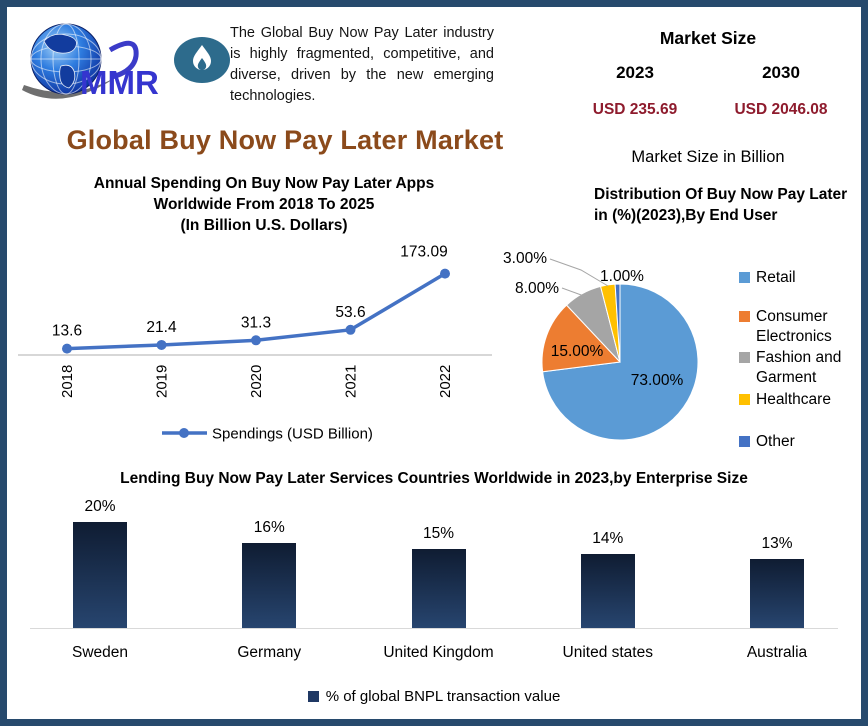  Describe the element at coordinates (434, 628) in the screenshot. I see `bar-axis-line` at that location.